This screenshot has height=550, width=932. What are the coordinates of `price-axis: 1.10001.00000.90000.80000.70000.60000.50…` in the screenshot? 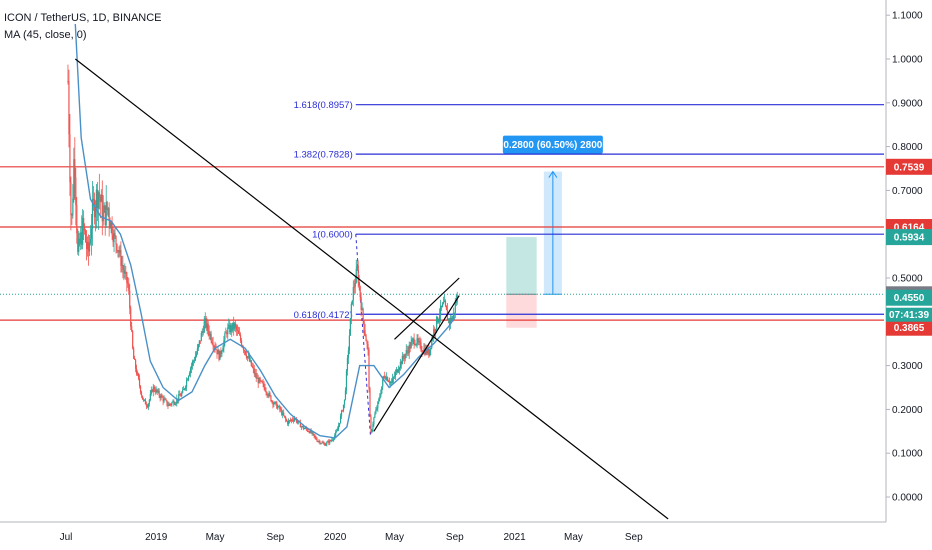 It's located at (908, 261).